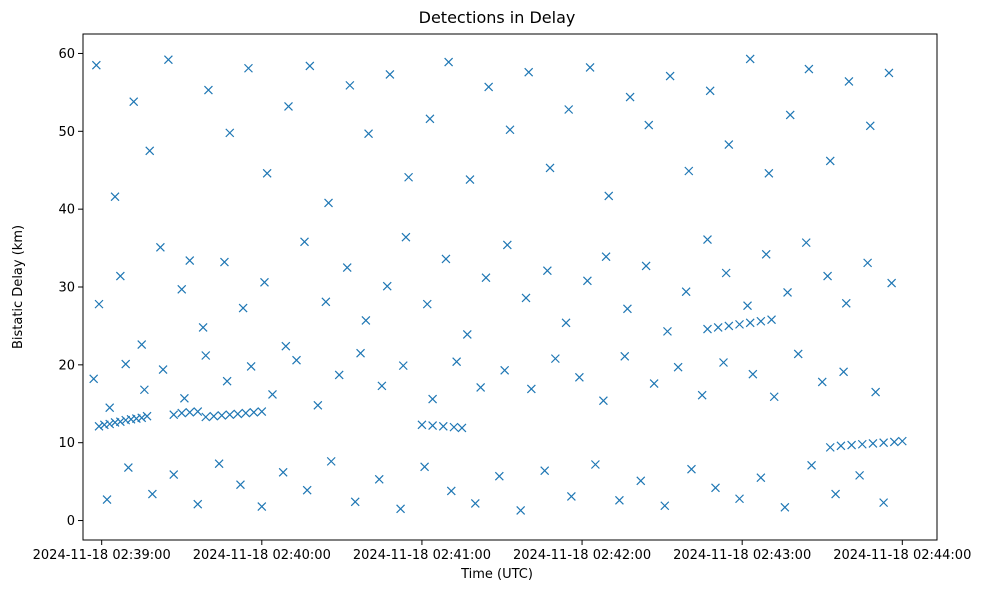 The width and height of the screenshot is (986, 590). What do you see at coordinates (70, 288) in the screenshot?
I see `y-axis: 0 10 20 30 40 50 60` at bounding box center [70, 288].